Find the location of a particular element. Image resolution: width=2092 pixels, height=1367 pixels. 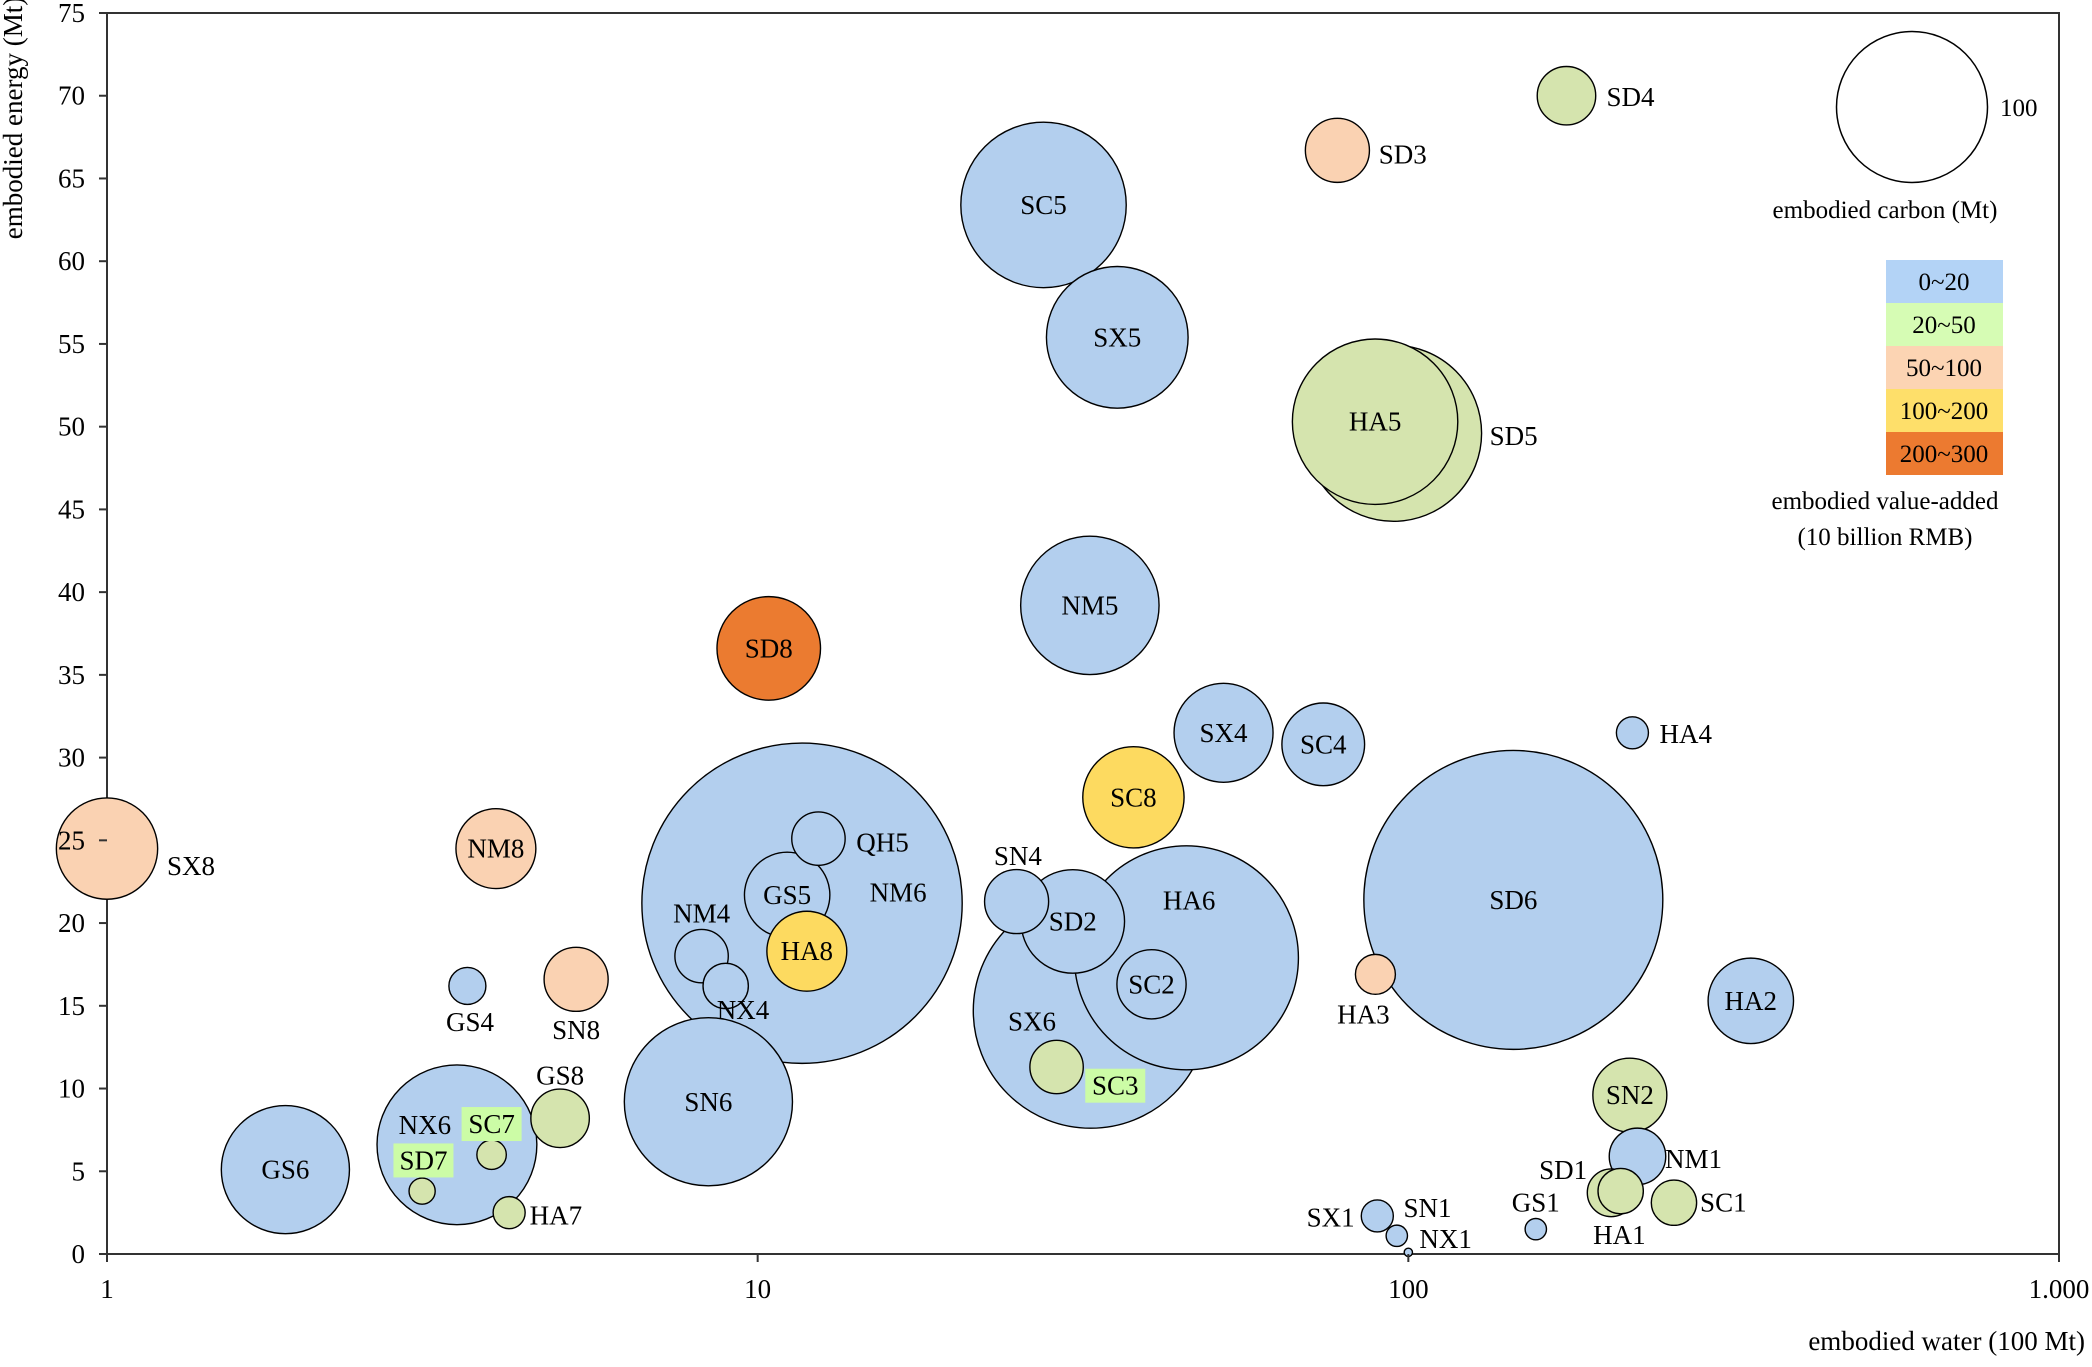

bubble-label-sd6: SD6 is located at coordinates (1513, 900).